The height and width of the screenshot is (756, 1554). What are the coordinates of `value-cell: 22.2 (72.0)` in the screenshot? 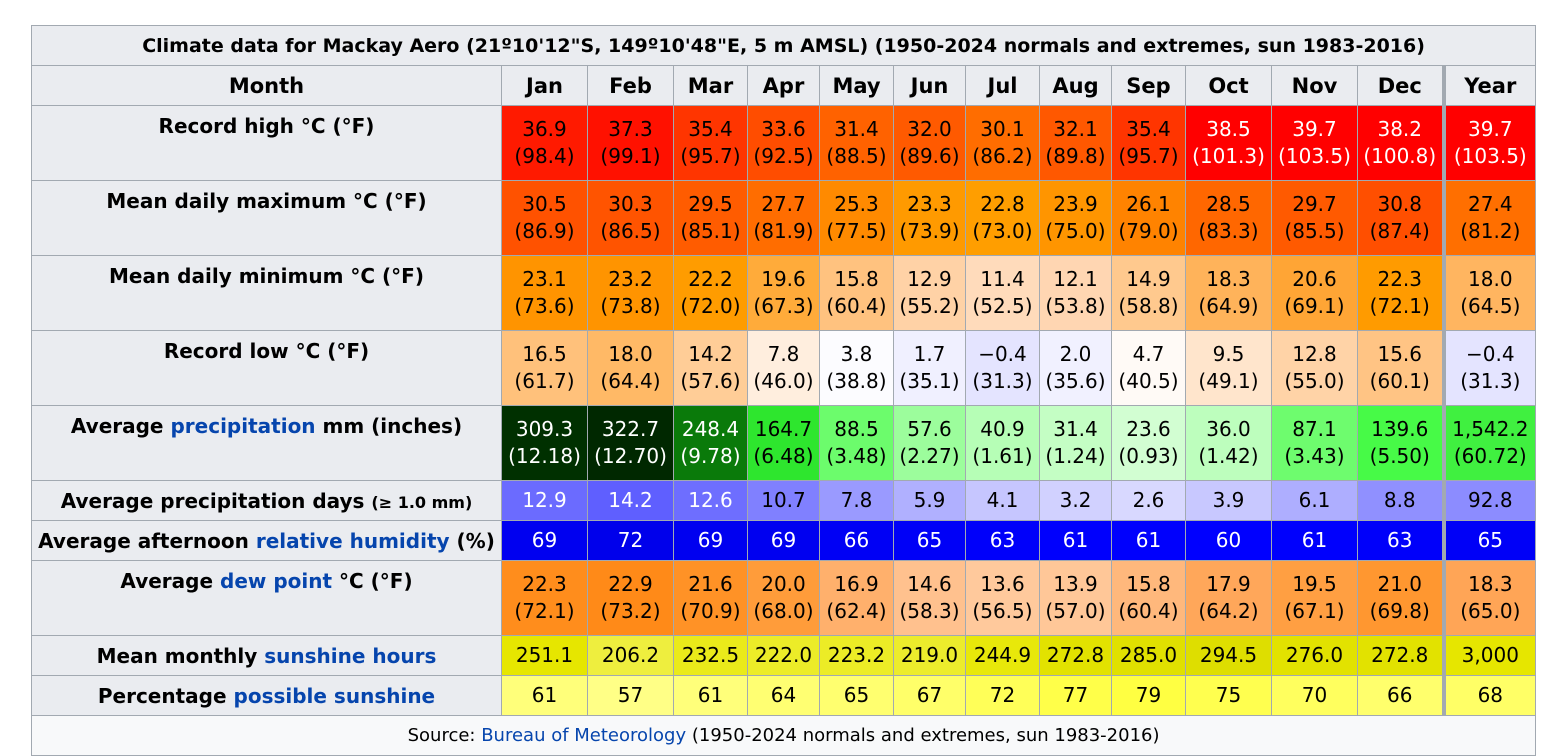 It's located at (710, 293).